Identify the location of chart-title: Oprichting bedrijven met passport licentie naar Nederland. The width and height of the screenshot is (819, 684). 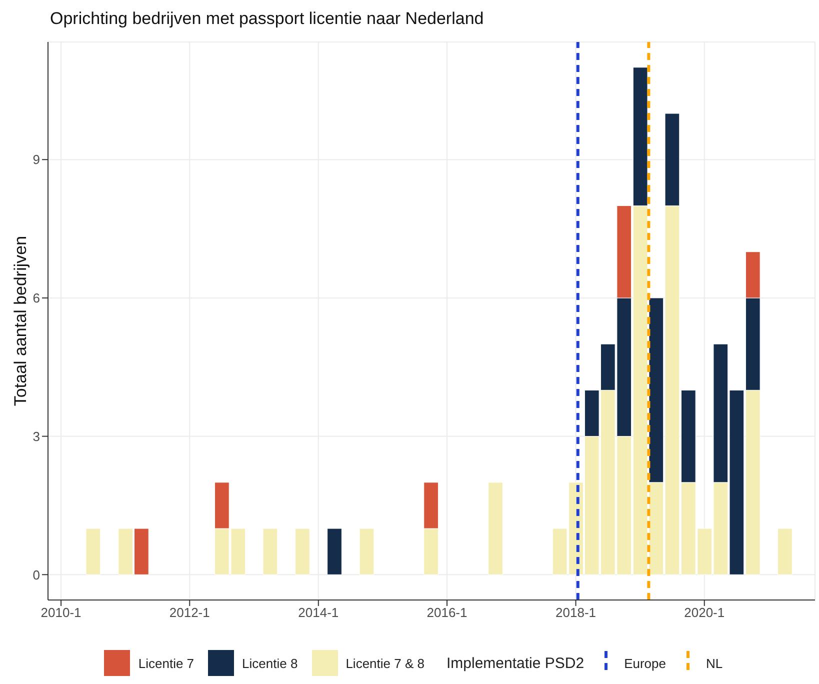
(267, 19).